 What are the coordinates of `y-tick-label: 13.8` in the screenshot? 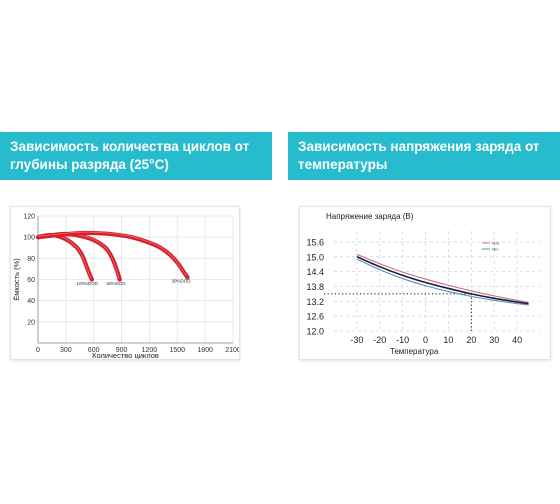 It's located at (315, 287).